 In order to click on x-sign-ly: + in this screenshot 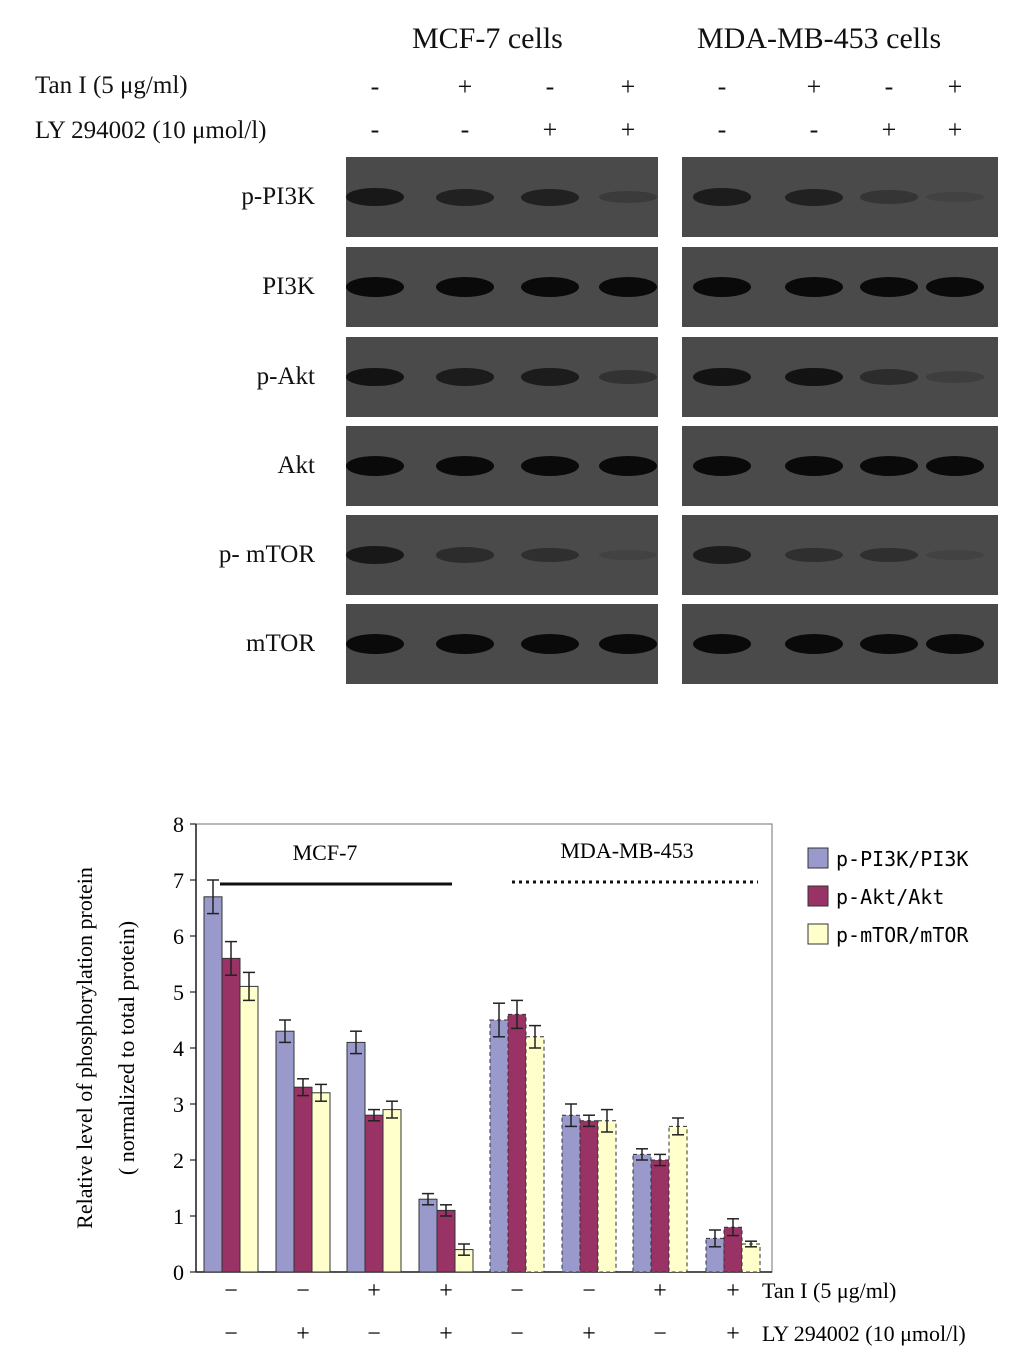, I will do `click(733, 1334)`.